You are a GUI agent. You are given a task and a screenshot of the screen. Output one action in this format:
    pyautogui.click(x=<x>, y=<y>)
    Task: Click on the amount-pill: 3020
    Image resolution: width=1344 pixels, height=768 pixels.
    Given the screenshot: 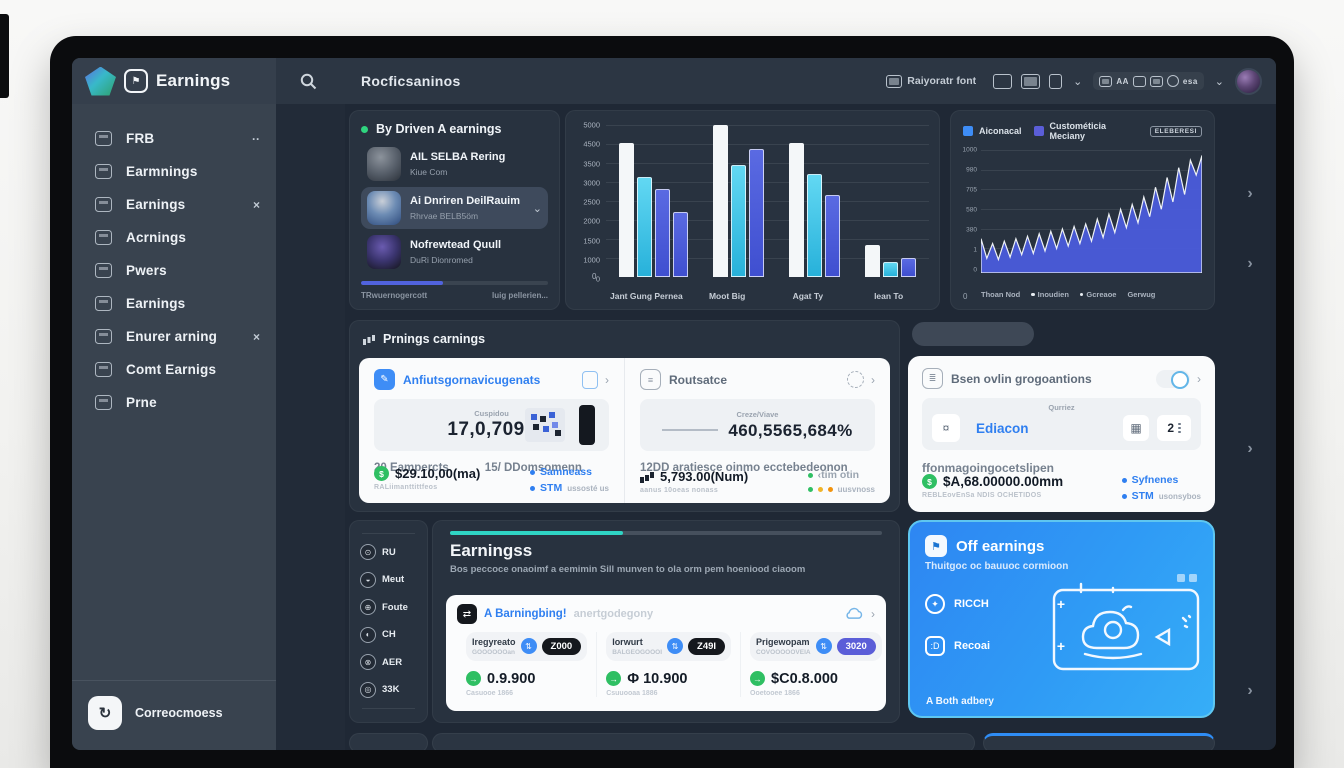 What is the action you would take?
    pyautogui.click(x=856, y=646)
    